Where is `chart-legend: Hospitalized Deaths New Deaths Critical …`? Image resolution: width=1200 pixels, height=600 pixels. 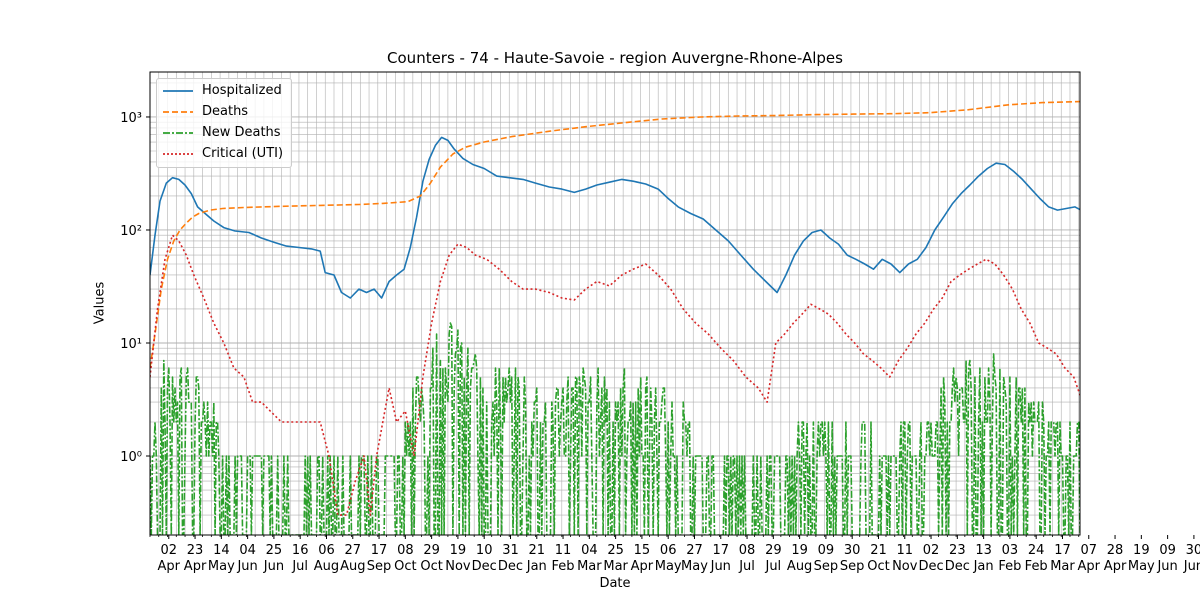 chart-legend: Hospitalized Deaths New Deaths Critical … is located at coordinates (224, 123).